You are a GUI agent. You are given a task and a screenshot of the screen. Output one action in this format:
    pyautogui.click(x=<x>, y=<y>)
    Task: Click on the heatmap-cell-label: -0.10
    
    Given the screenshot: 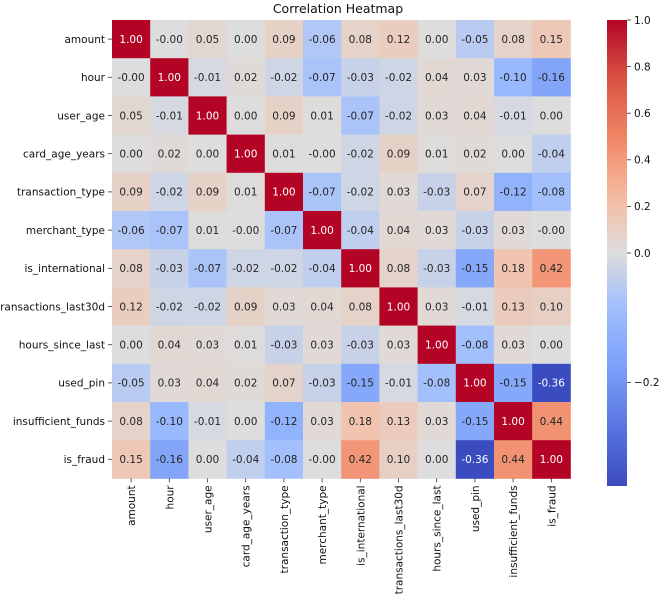 What is the action you would take?
    pyautogui.click(x=513, y=78)
    